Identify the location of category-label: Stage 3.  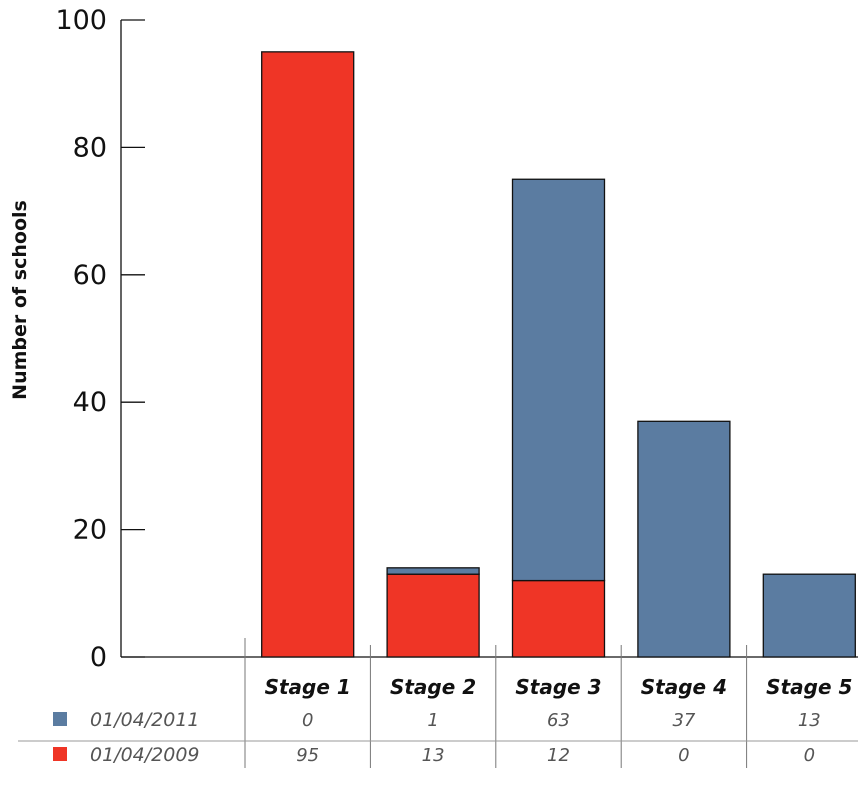
(558, 687).